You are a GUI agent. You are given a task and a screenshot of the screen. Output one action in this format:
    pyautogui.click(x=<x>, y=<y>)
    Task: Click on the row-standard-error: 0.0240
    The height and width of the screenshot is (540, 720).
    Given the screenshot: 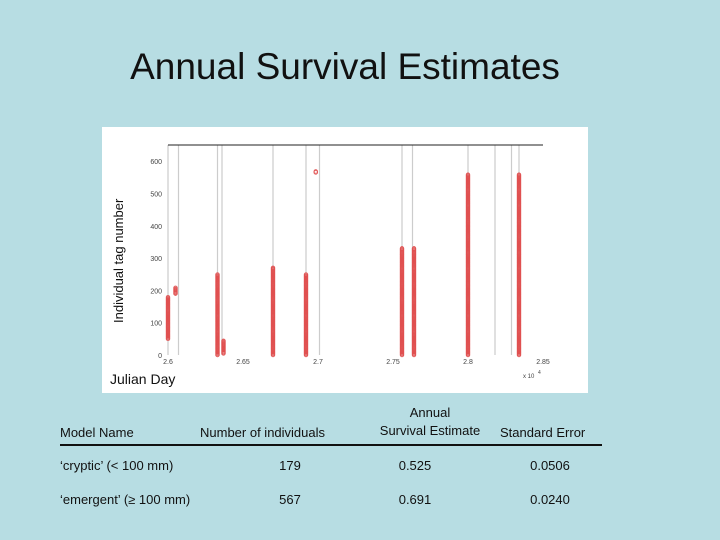 What is the action you would take?
    pyautogui.click(x=550, y=499)
    